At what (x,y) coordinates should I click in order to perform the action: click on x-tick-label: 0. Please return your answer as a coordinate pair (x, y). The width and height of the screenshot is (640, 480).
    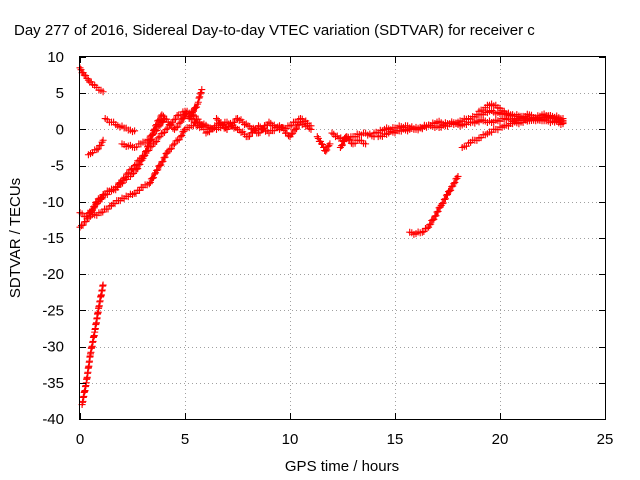
    Looking at the image, I should click on (80, 439).